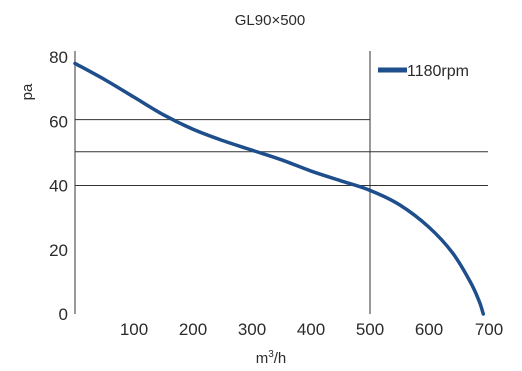 This screenshot has width=522, height=371. Describe the element at coordinates (63, 314) in the screenshot. I see `y-tick-label: 0` at that location.